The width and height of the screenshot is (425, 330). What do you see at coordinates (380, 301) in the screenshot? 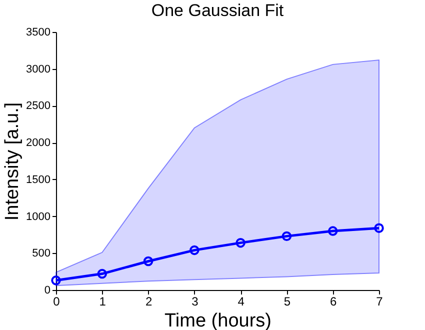
I see `x-tick-label: 7` at bounding box center [380, 301].